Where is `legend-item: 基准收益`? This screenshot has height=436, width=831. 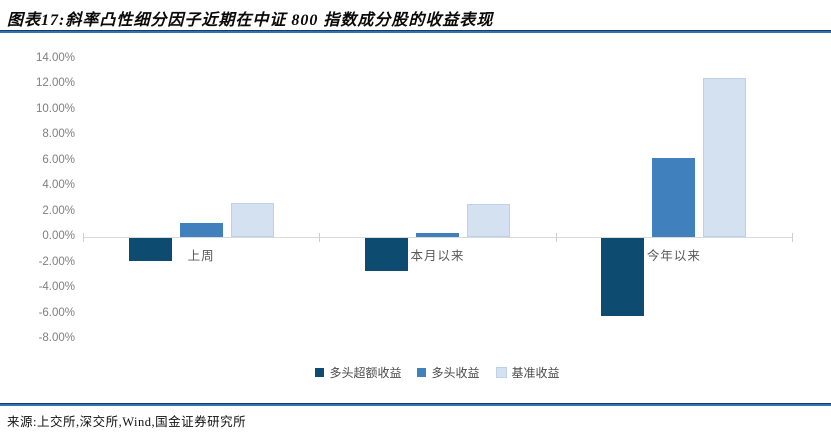
legend-item: 基准收益 is located at coordinates (527, 372).